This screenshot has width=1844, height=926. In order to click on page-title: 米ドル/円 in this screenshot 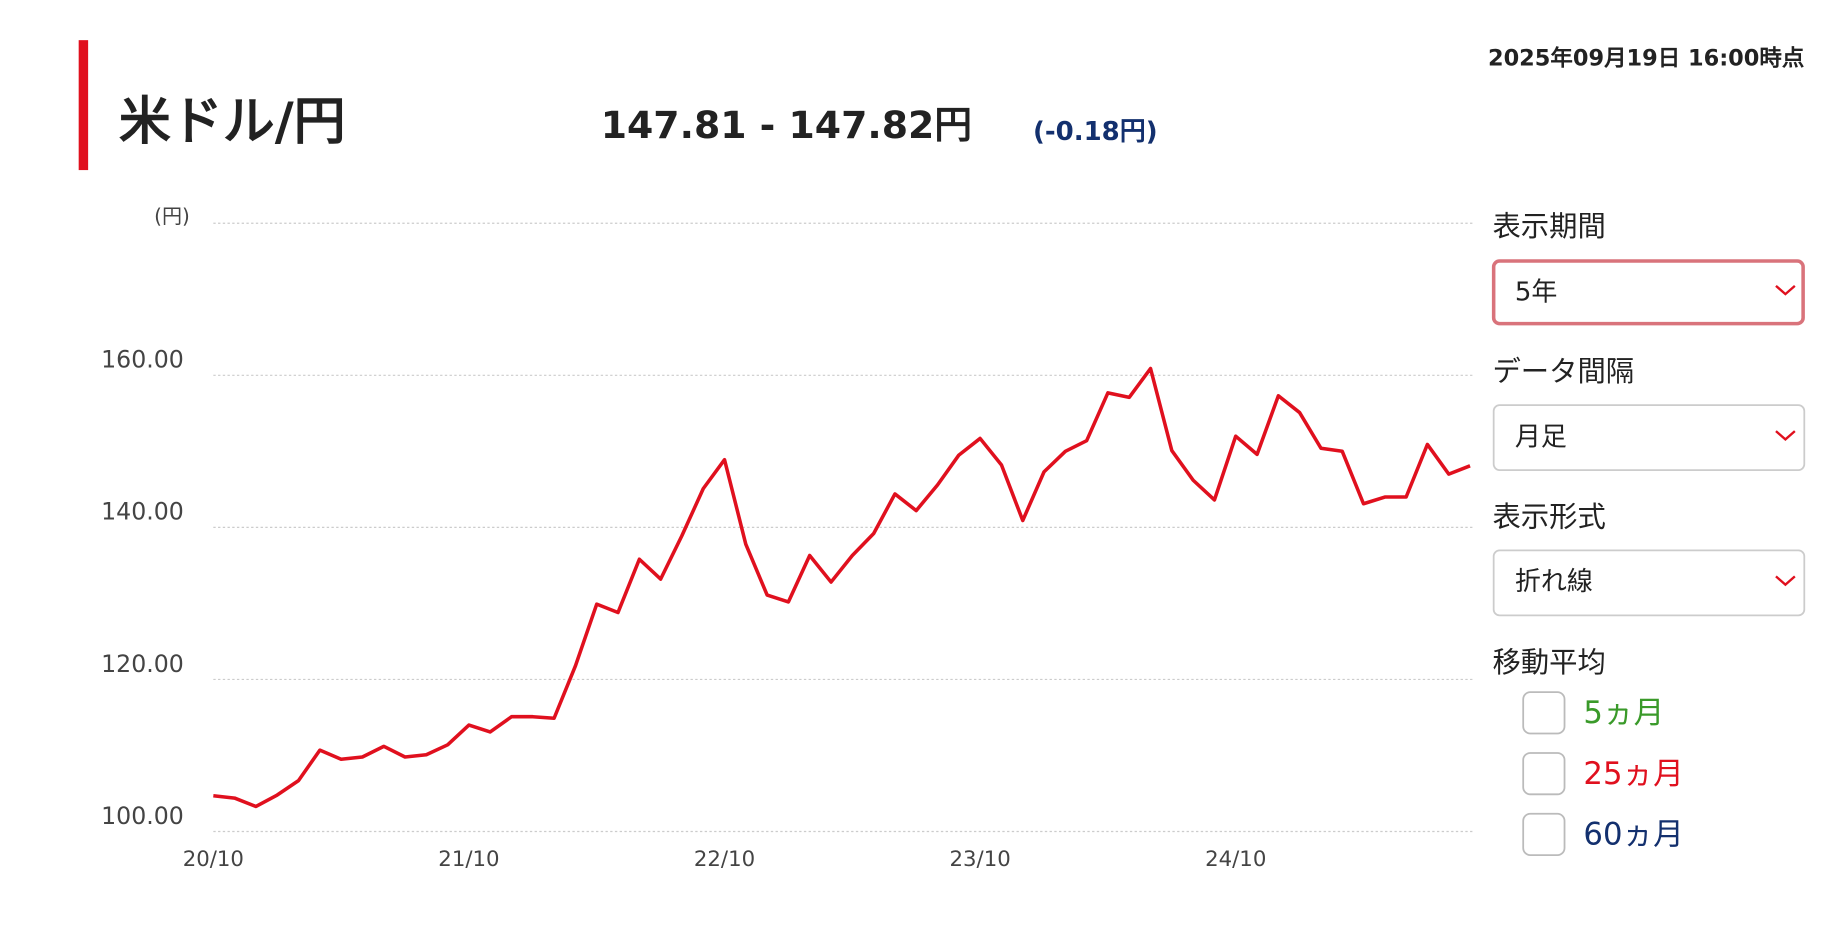, I will do `click(232, 122)`.